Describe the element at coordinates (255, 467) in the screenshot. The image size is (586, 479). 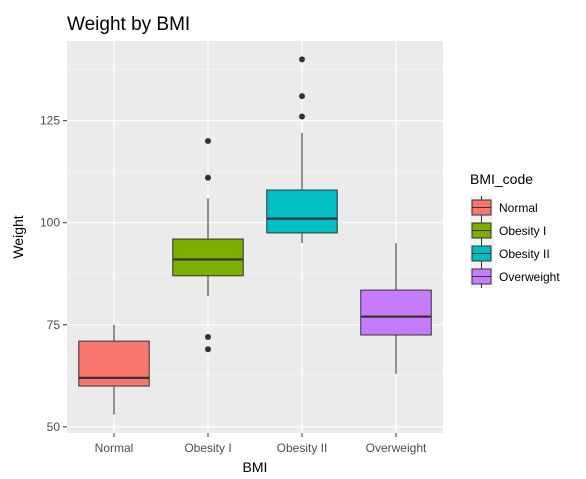
I see `x-axis-title: BMI` at that location.